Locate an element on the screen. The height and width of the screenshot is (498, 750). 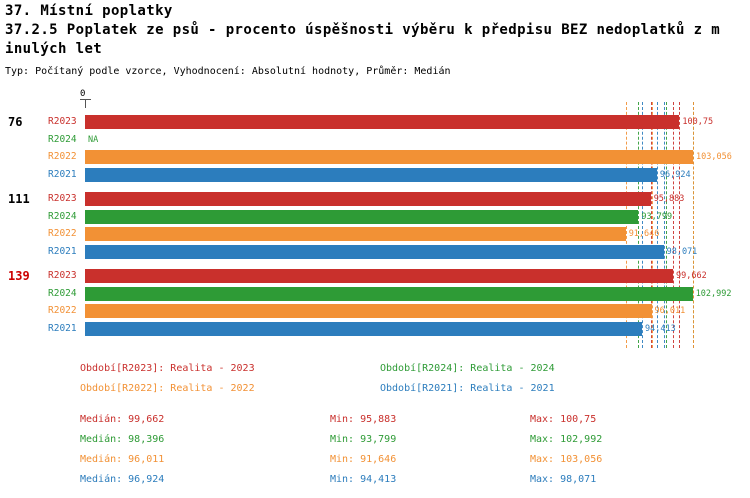
guide-min-line-r2023 is located at coordinates (651, 225).